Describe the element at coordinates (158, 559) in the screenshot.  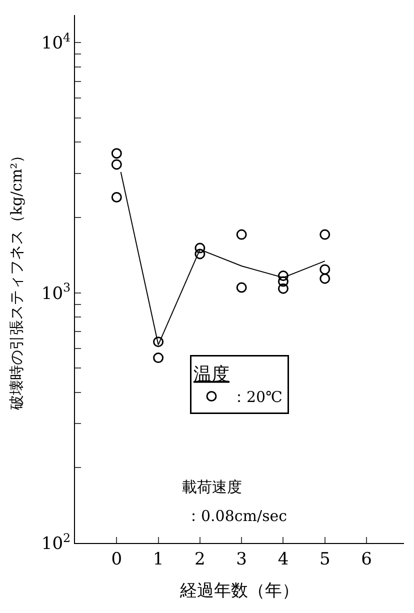
I see `x-tick-label: 1` at that location.